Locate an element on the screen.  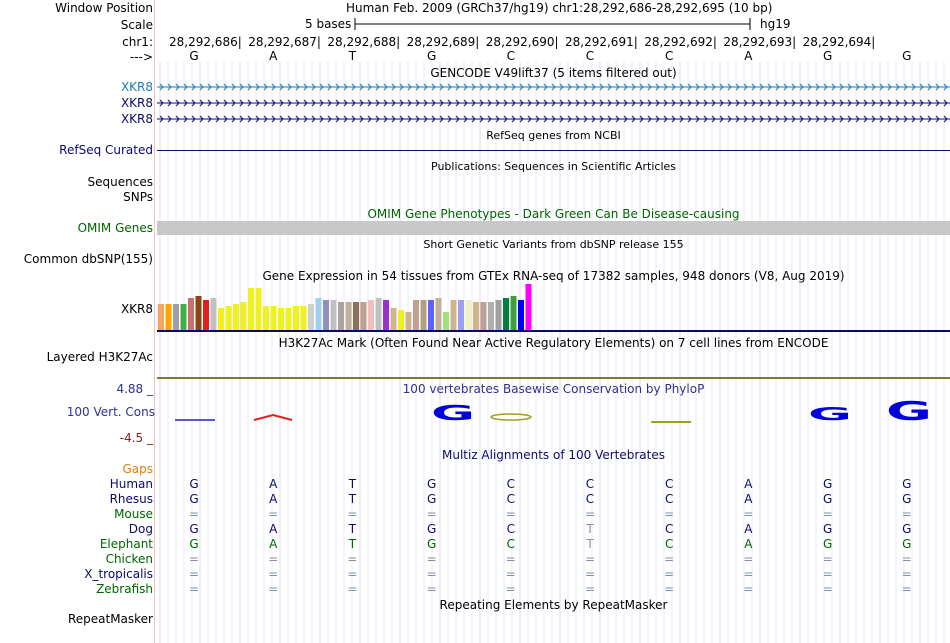
omim-feature-bar is located at coordinates (553, 228).